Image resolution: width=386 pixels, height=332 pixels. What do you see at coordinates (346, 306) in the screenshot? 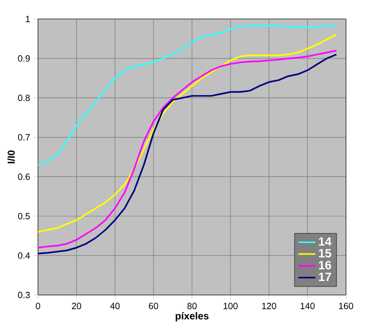
I see `x-tick-label: 160` at bounding box center [346, 306].